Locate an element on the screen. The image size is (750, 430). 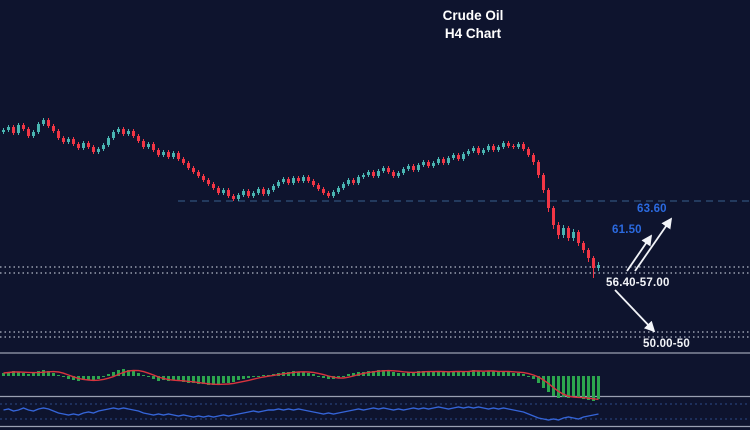
support-zone-label: 50.00-50 is located at coordinates (666, 344).